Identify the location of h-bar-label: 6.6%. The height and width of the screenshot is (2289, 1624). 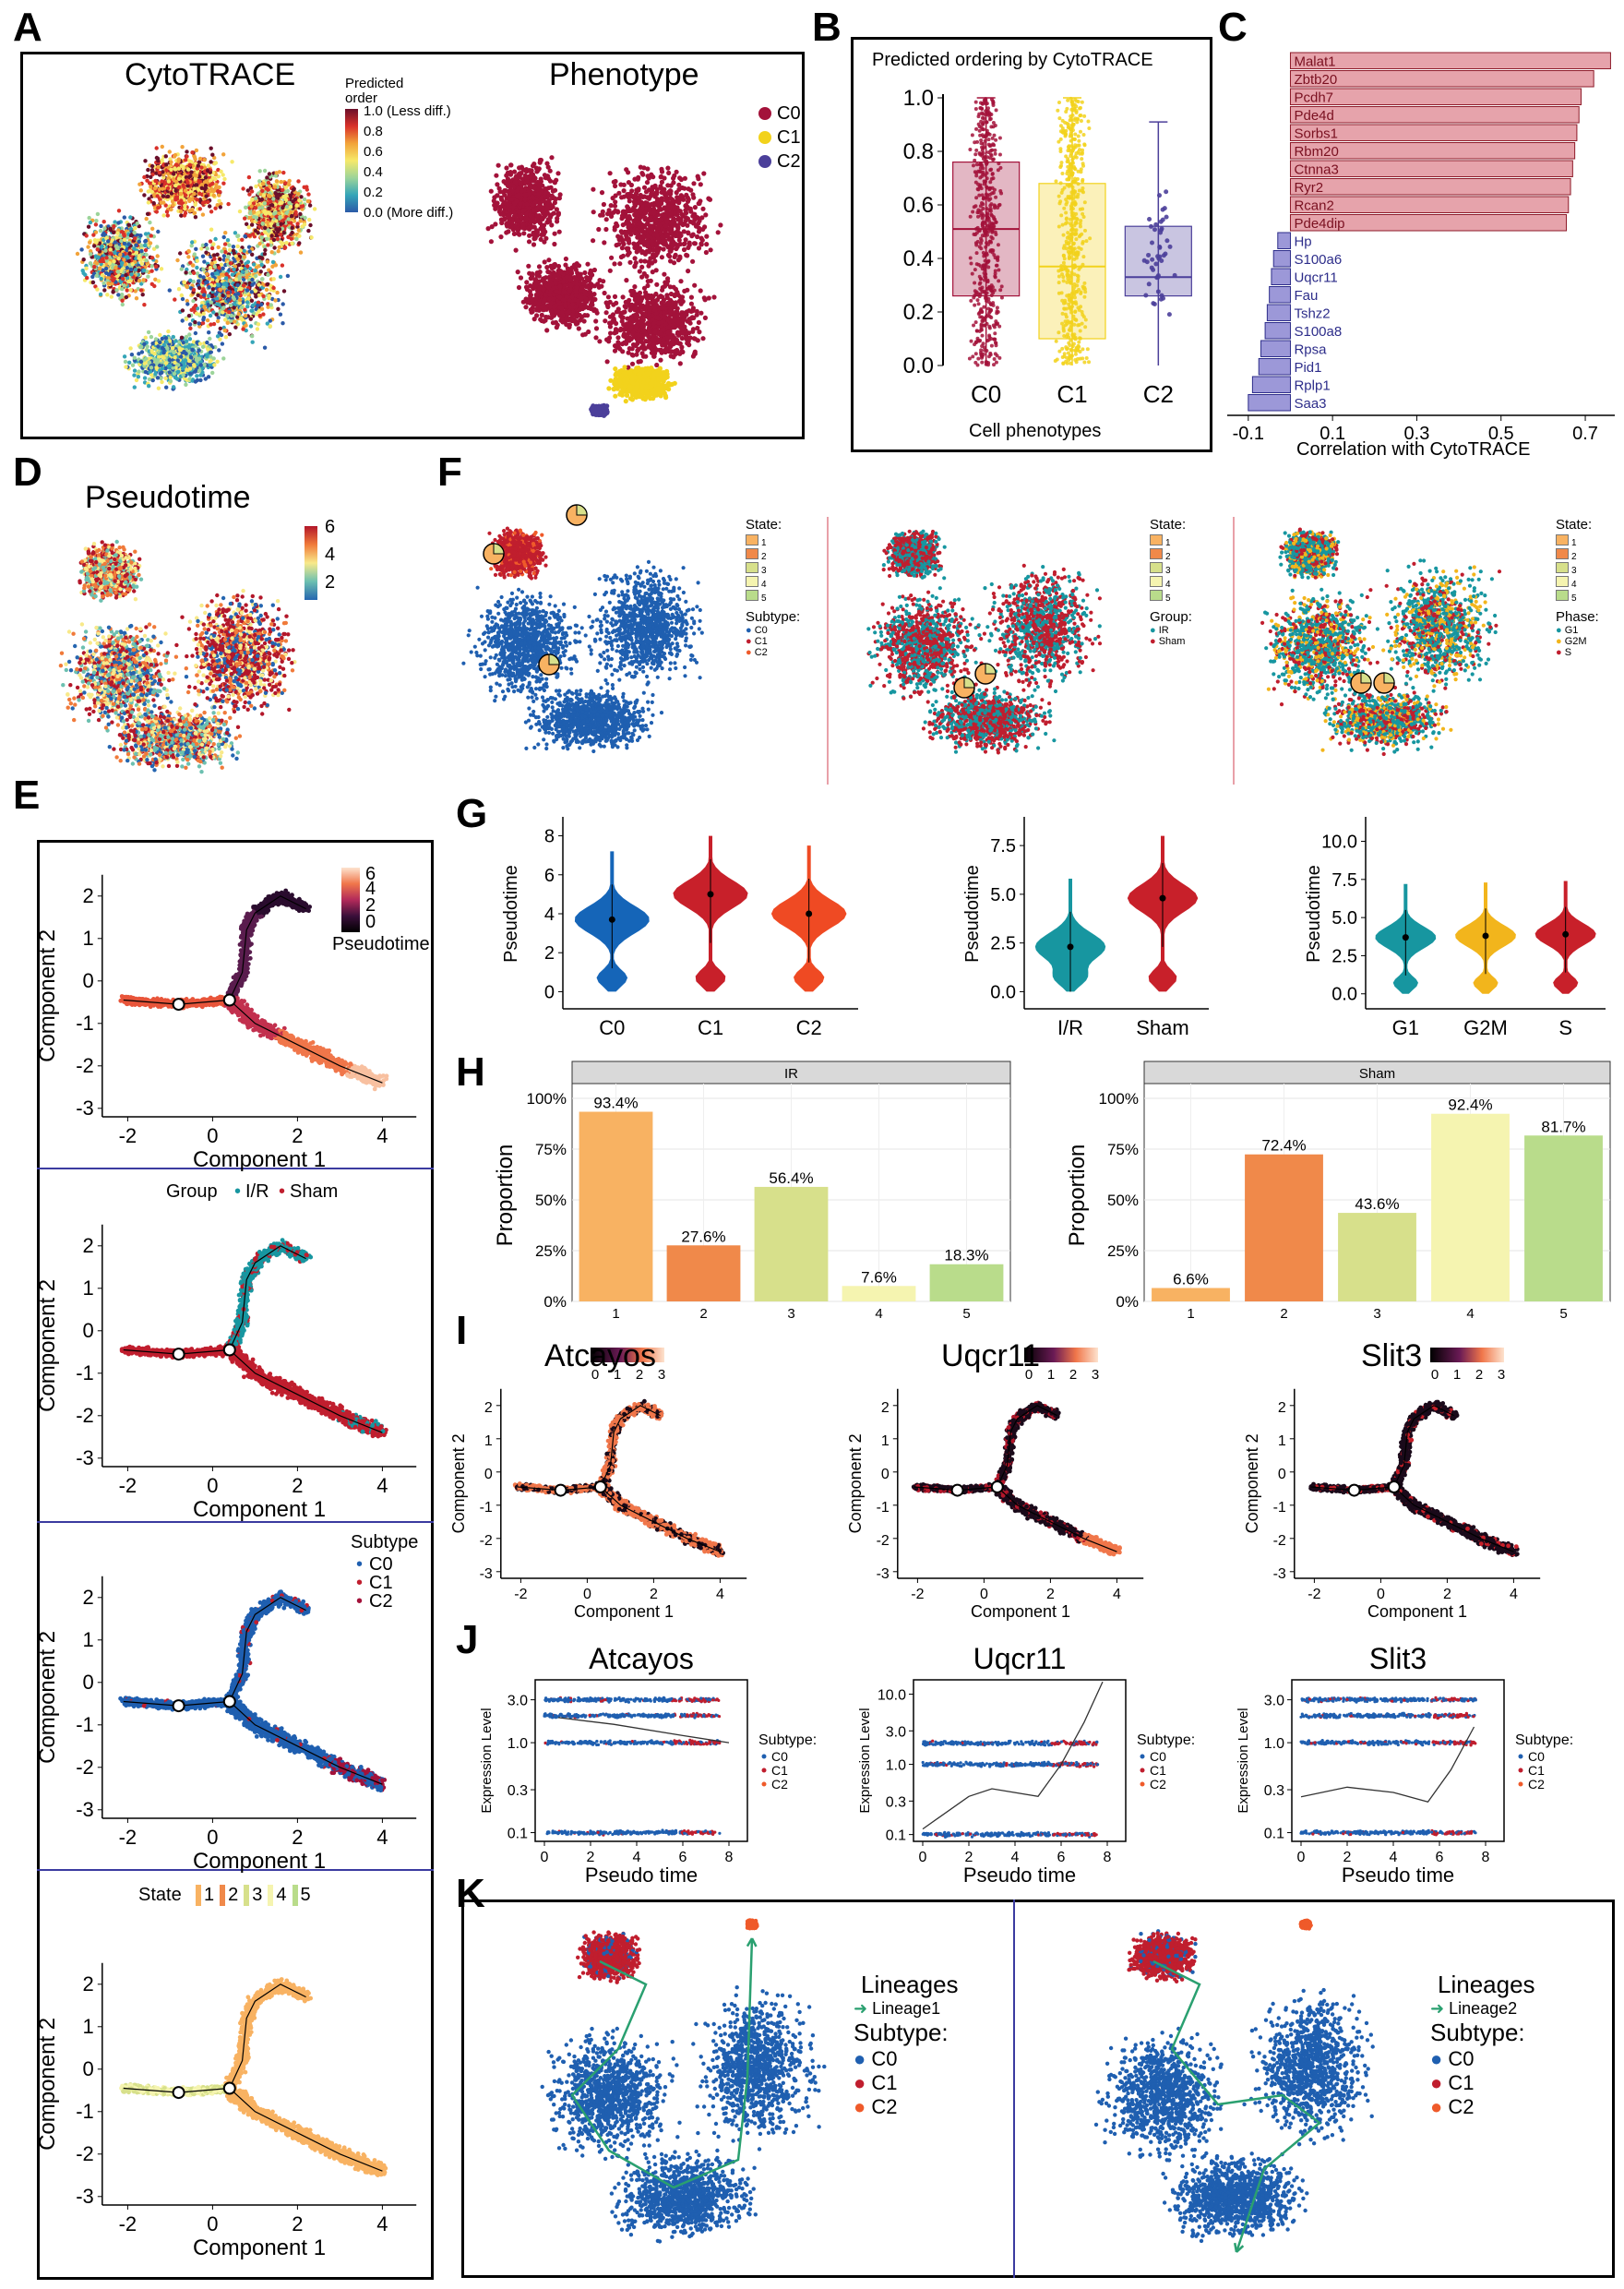
(1191, 1279).